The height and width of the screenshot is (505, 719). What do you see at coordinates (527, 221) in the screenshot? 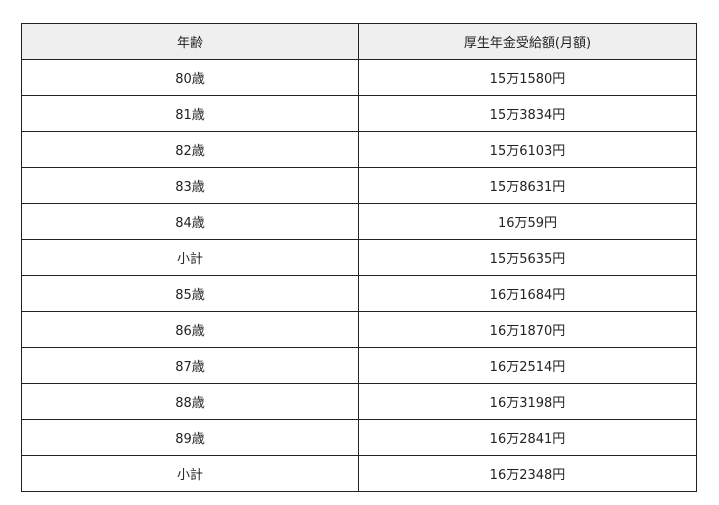
I see `pension-cell: 16万59円` at bounding box center [527, 221].